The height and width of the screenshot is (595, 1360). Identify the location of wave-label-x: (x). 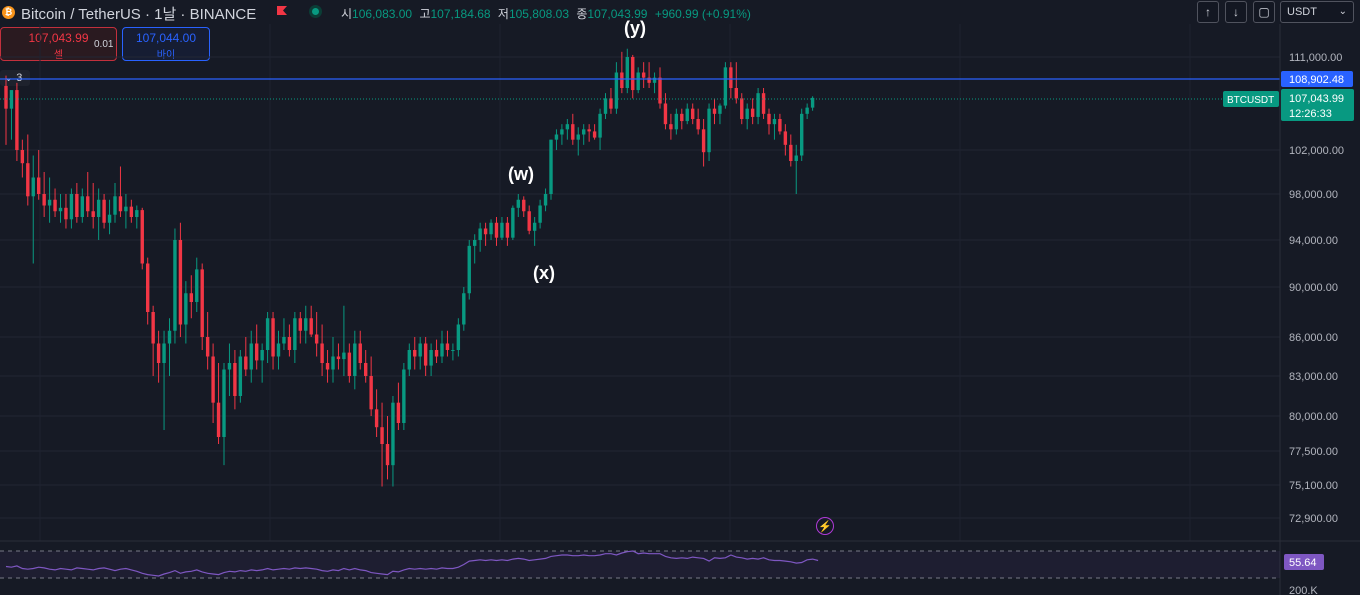
(544, 273).